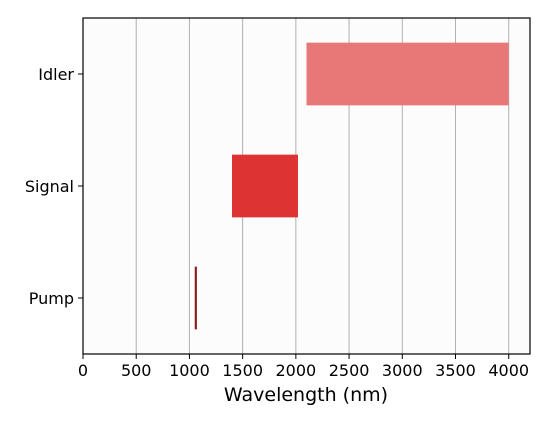 The width and height of the screenshot is (550, 427). Describe the element at coordinates (136, 370) in the screenshot. I see `x-tick-label-500: 500` at that location.